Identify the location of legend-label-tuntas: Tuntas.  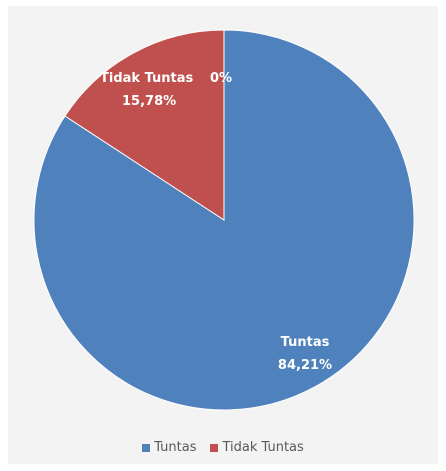
(175, 447).